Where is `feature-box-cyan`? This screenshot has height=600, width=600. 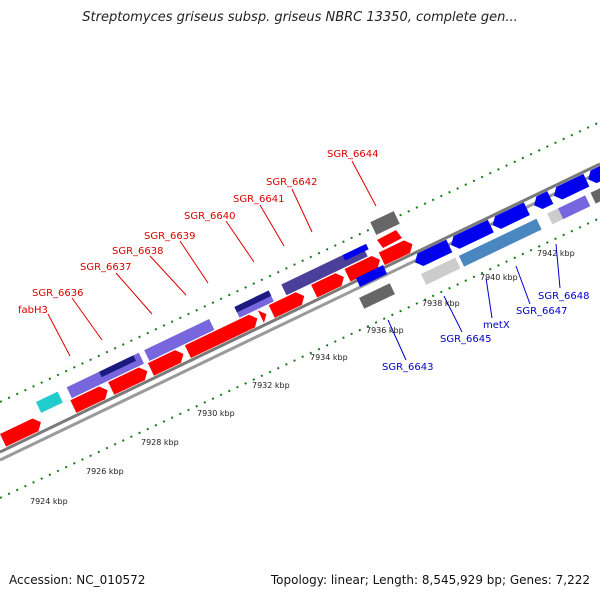
feature-box-cyan is located at coordinates (49, 402).